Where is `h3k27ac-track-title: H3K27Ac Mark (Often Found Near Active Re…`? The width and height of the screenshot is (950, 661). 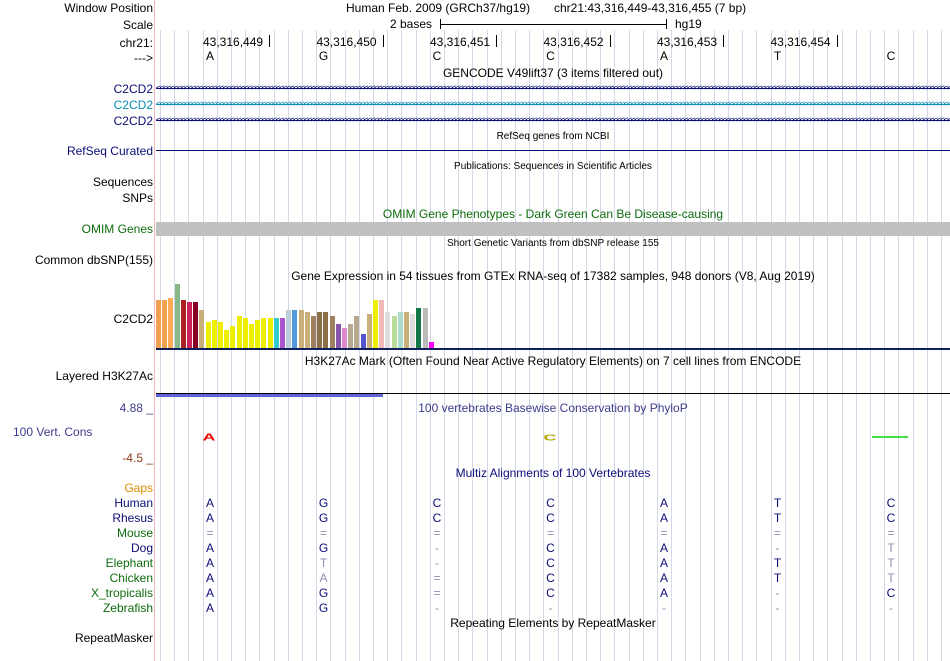
h3k27ac-track-title: H3K27Ac Mark (Often Found Near Active Re… is located at coordinates (553, 361).